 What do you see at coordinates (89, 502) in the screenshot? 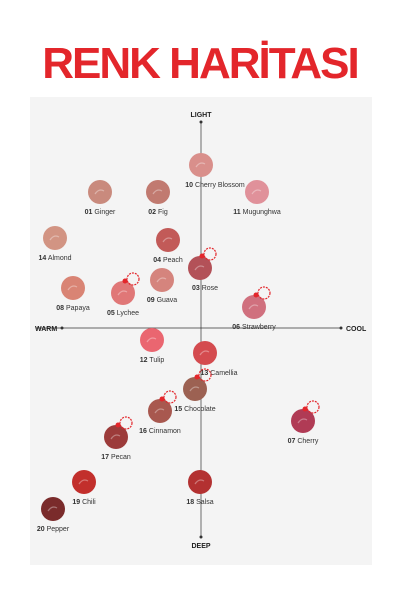
I see `swatch-name: Chili` at bounding box center [89, 502].